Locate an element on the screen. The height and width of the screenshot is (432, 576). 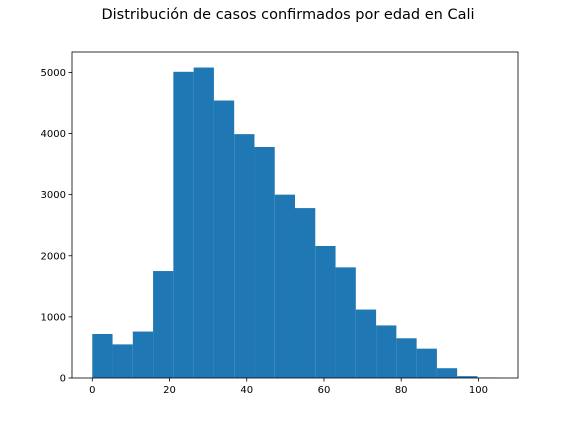
x-tick-label-3: 60 is located at coordinates (324, 390).